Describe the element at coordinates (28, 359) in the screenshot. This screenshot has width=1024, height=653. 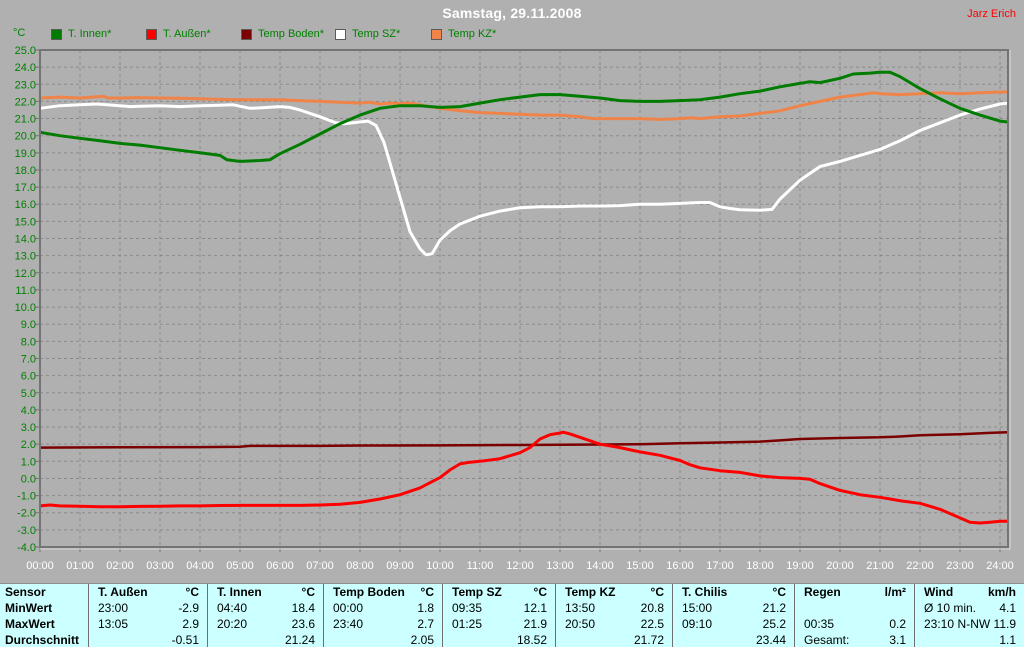
I see `y-tick-label: 7.0` at that location.